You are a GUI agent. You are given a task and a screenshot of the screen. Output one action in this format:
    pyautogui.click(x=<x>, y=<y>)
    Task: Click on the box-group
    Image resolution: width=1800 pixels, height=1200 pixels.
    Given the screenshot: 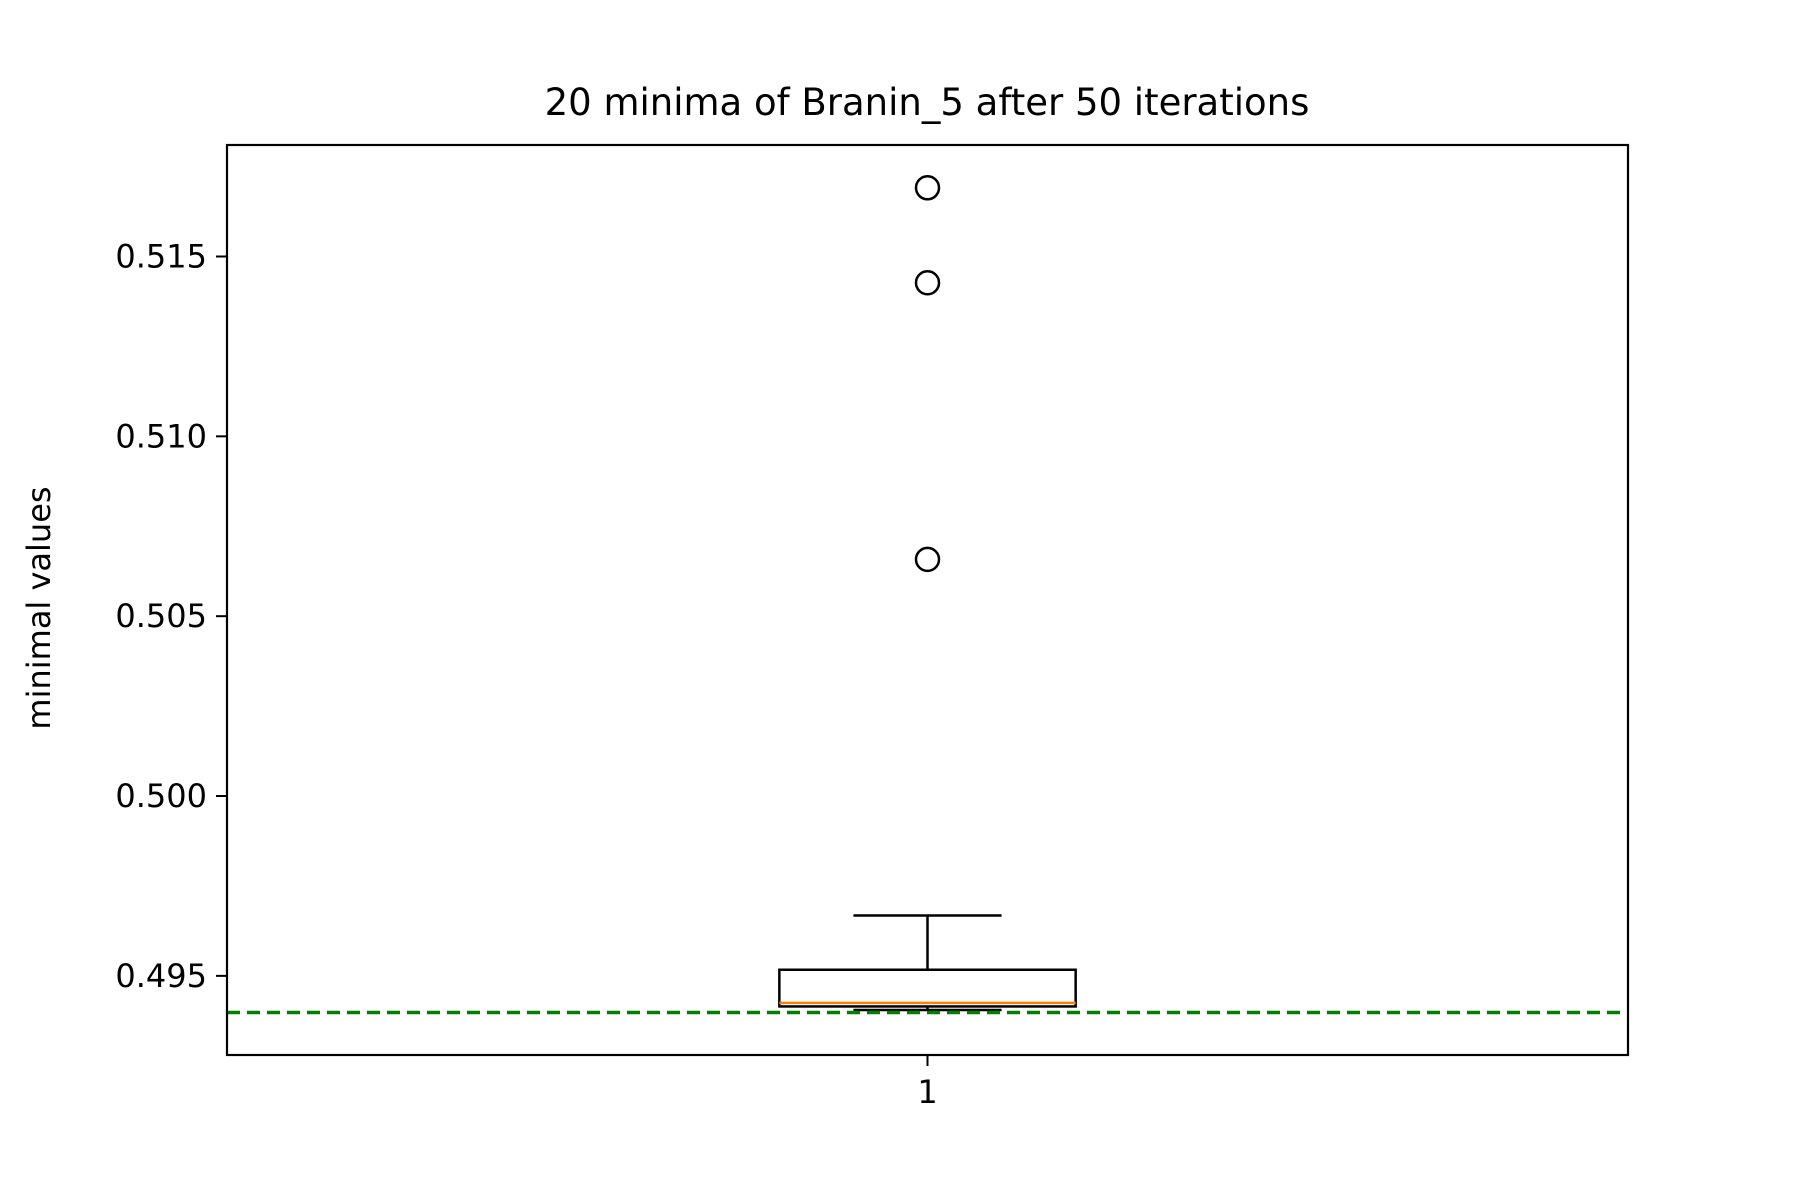 What is the action you would take?
    pyautogui.click(x=927, y=593)
    